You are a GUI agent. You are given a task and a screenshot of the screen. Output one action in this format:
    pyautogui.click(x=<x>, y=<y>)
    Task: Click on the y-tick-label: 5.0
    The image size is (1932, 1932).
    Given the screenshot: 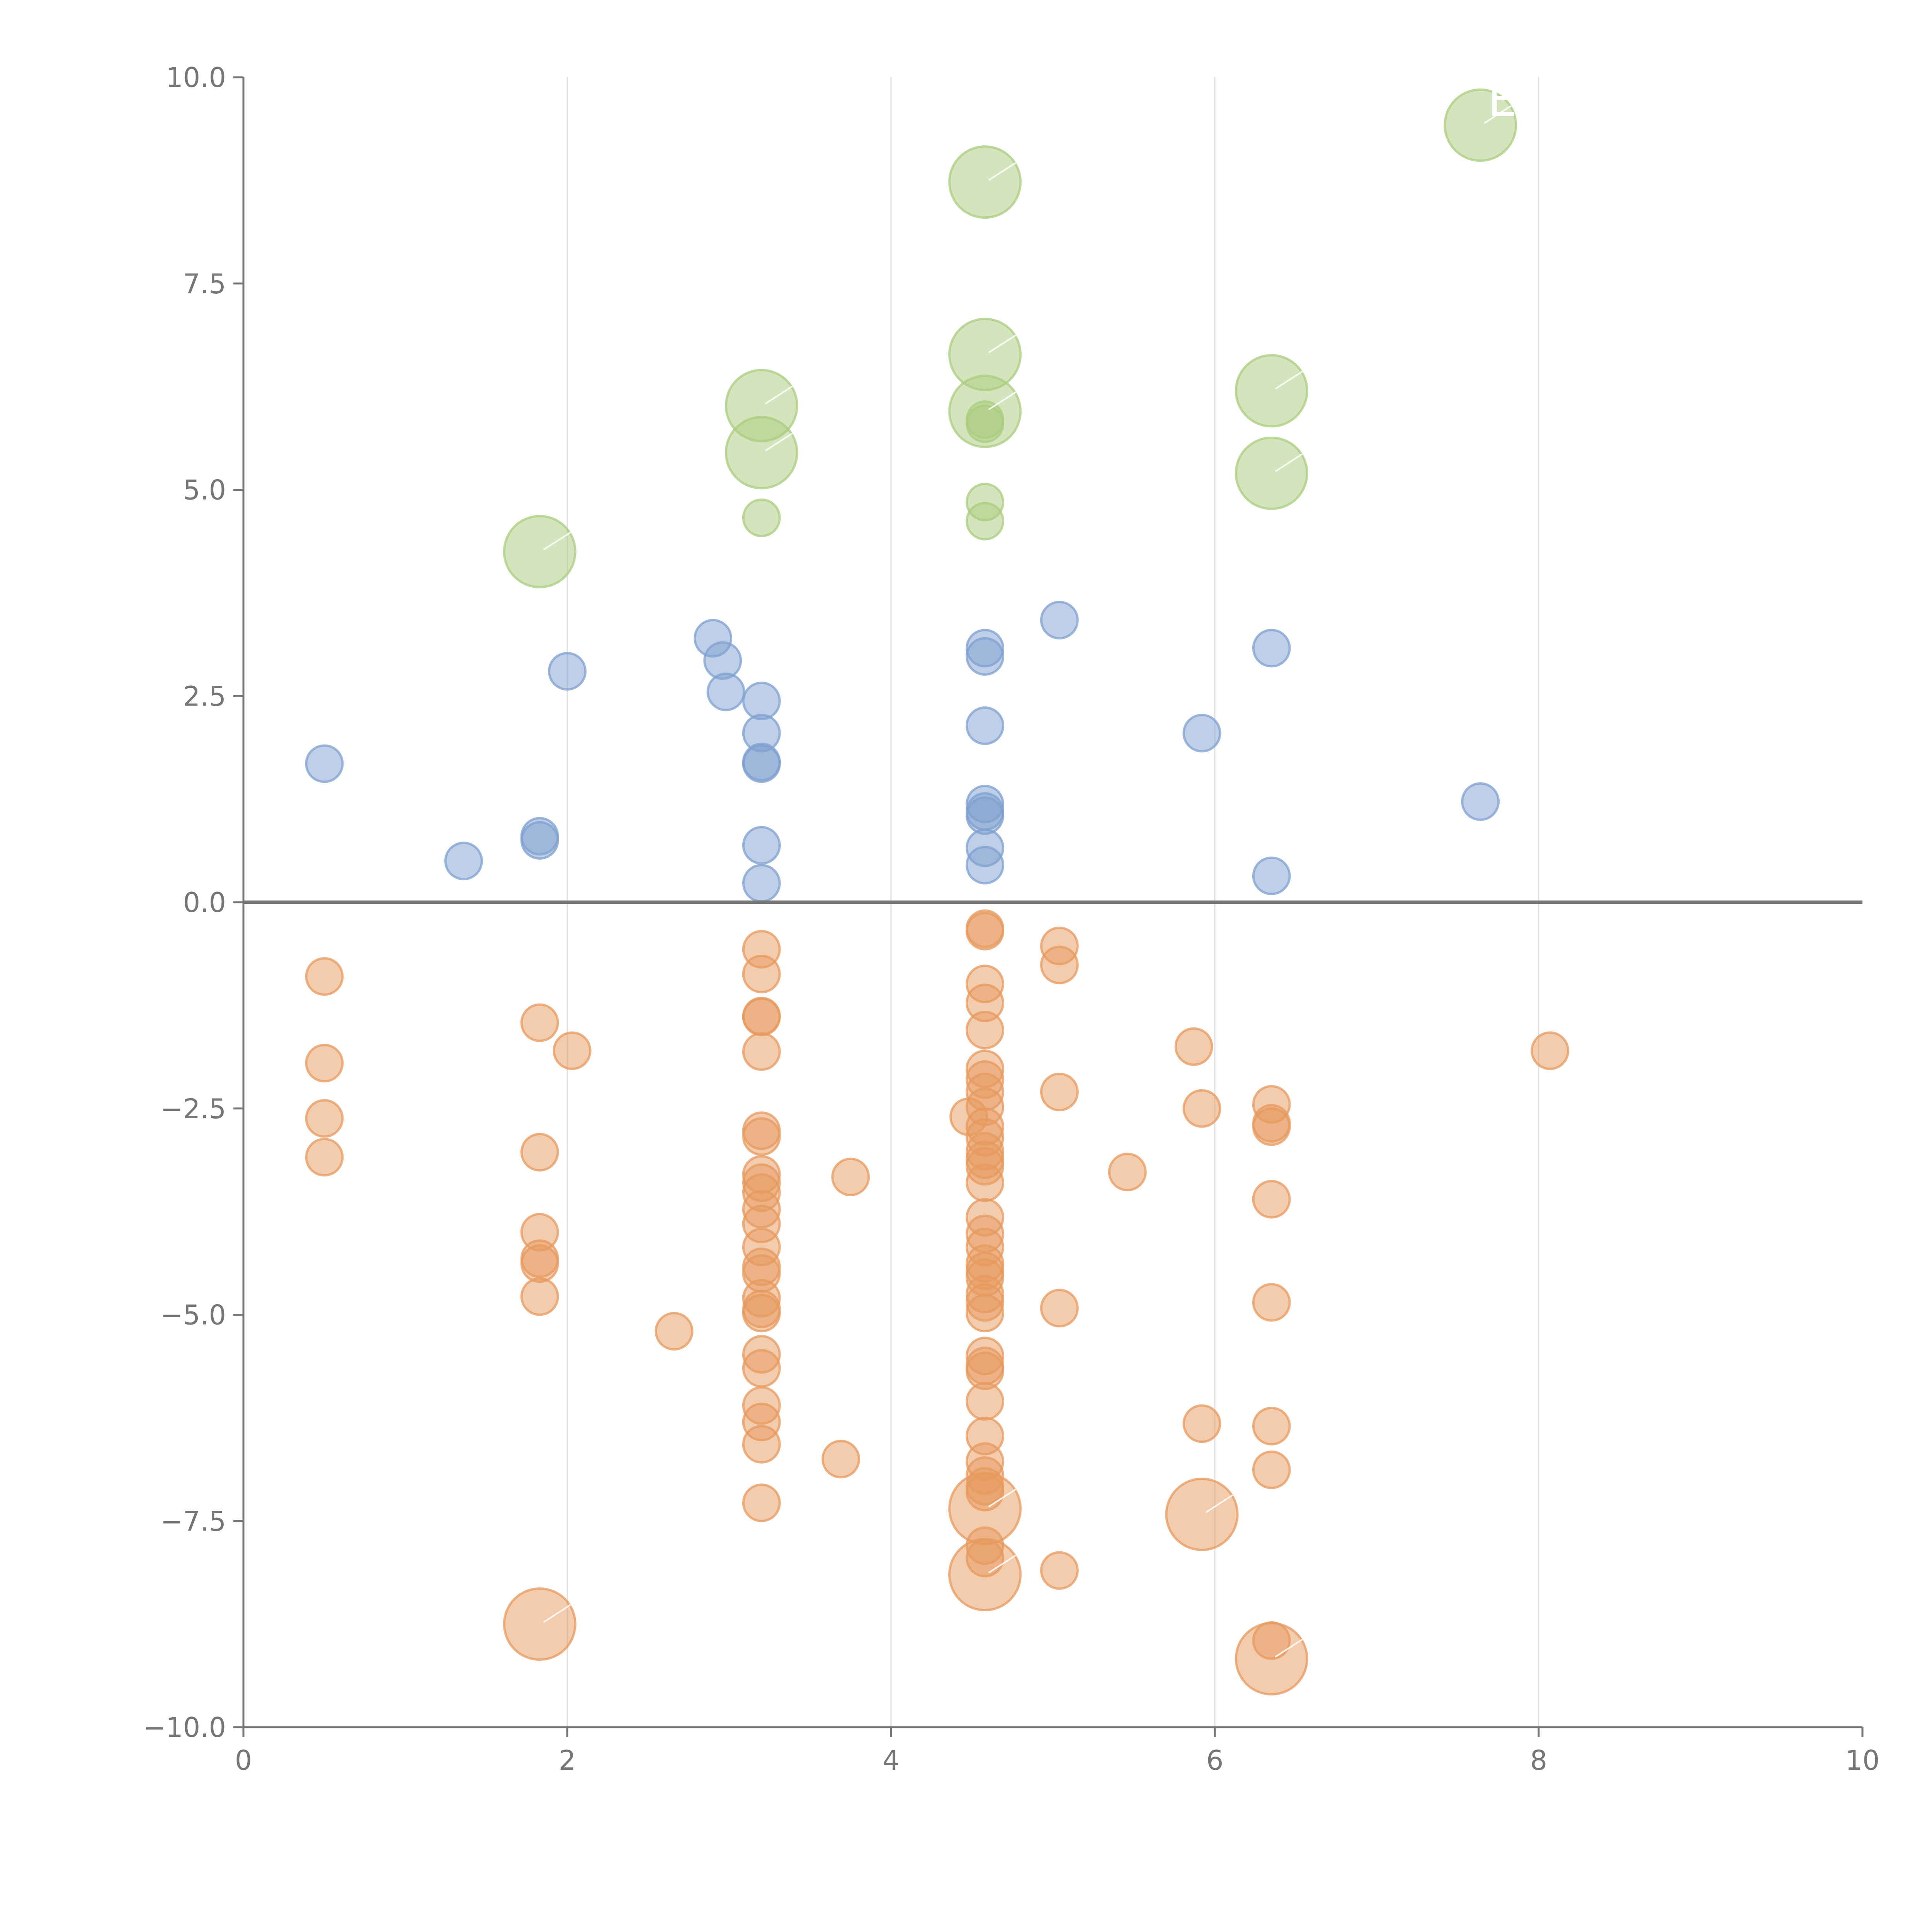 What is the action you would take?
    pyautogui.click(x=205, y=490)
    